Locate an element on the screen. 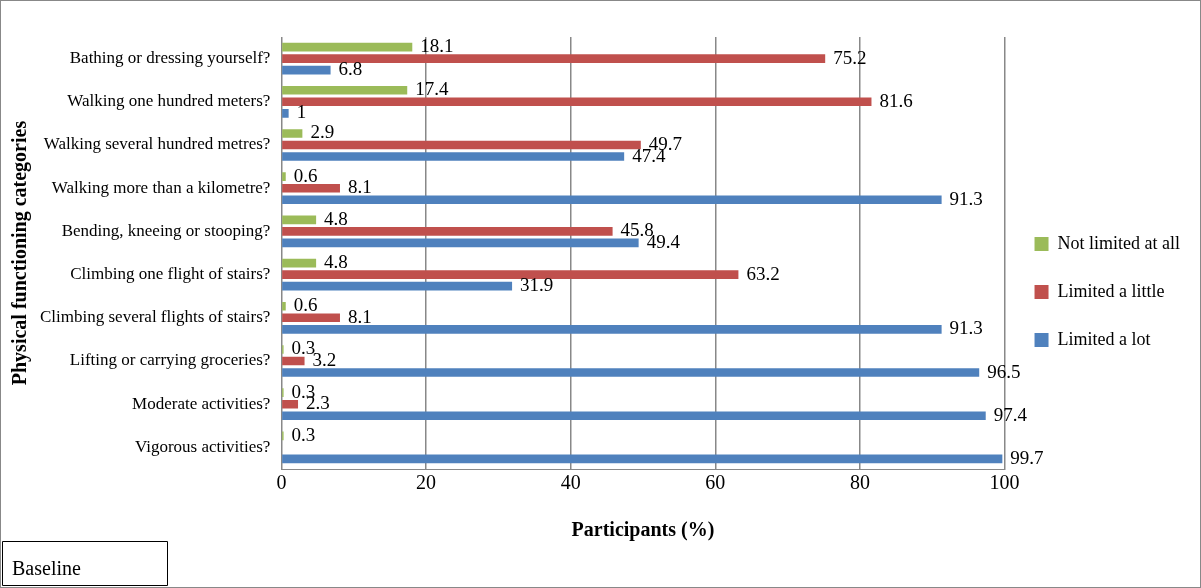 This screenshot has height=588, width=1201. data-label: 63.2 is located at coordinates (763, 273).